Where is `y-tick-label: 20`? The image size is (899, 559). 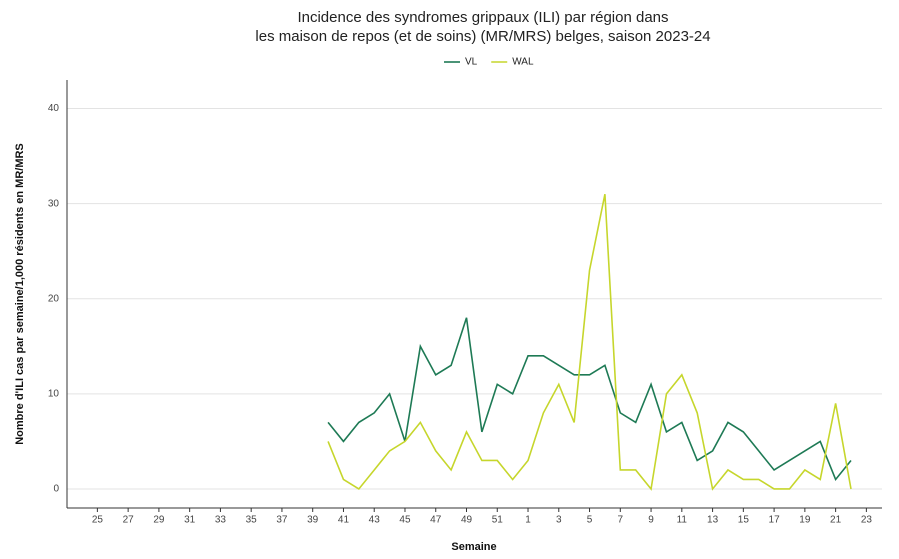 y-tick-label: 20 is located at coordinates (54, 298).